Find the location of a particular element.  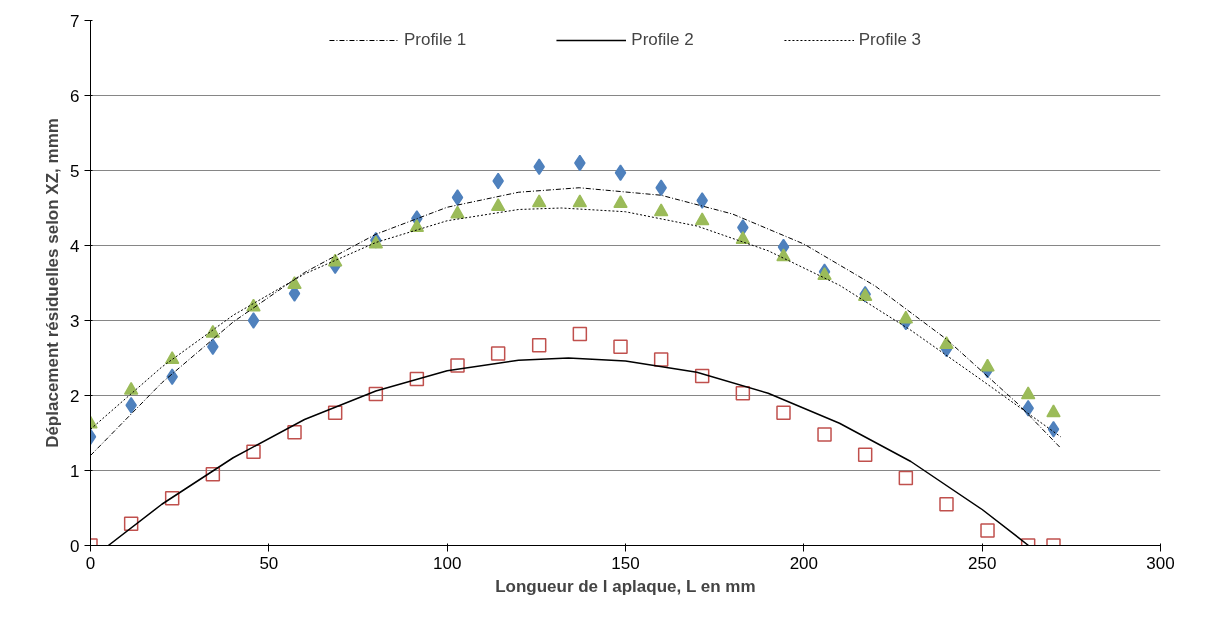

y-tick-label: 4 is located at coordinates (75, 246).